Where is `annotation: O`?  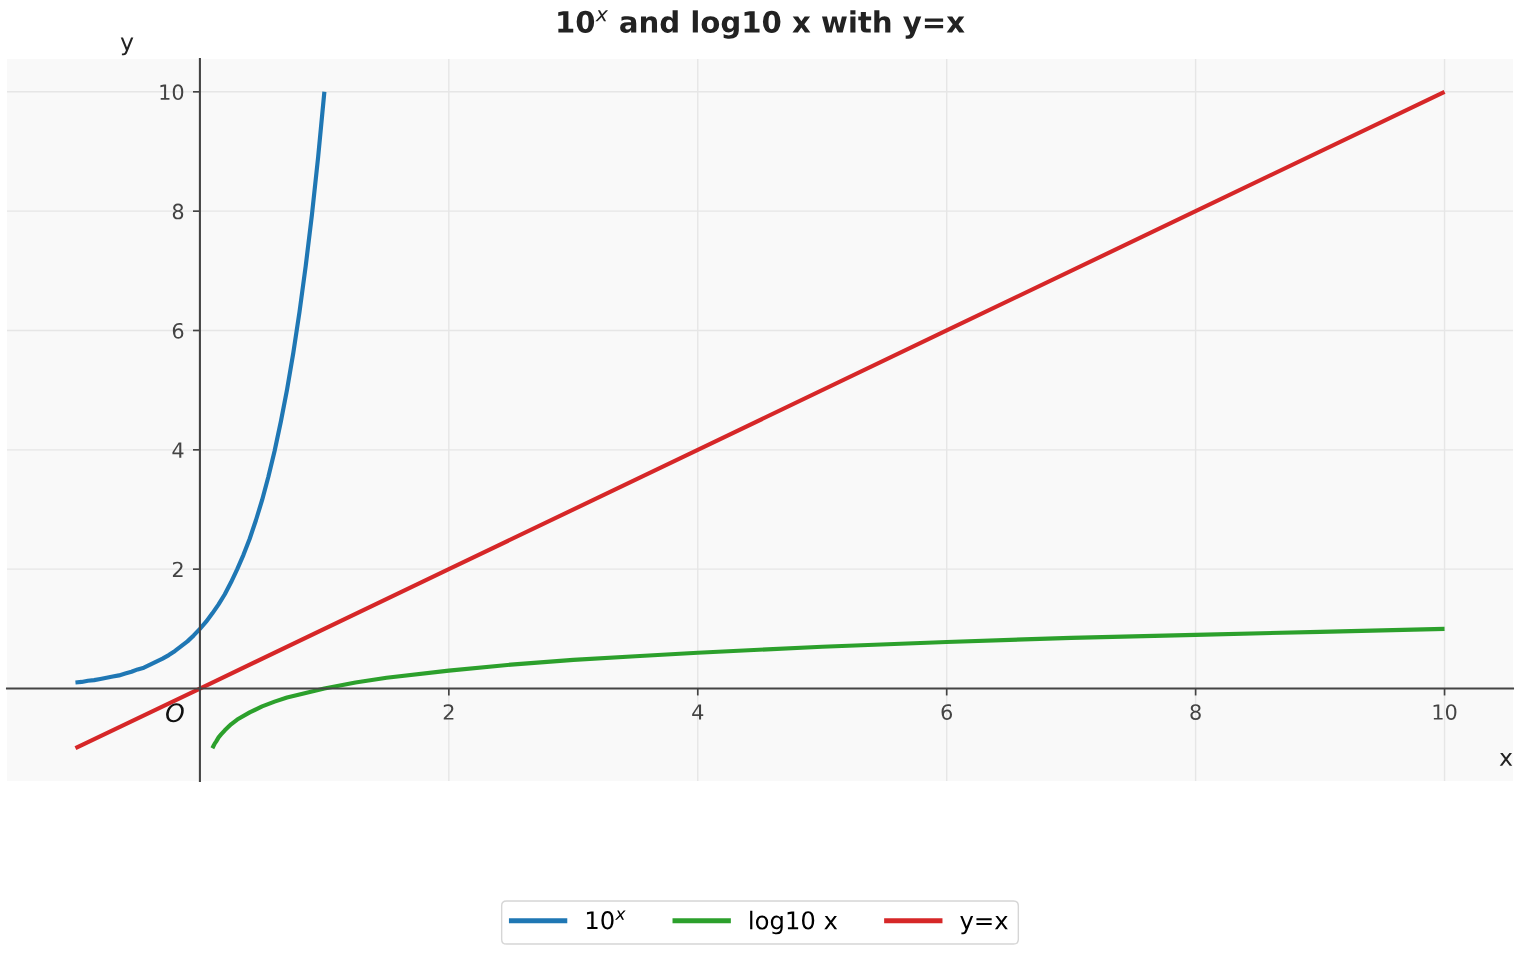 annotation: O is located at coordinates (175, 713).